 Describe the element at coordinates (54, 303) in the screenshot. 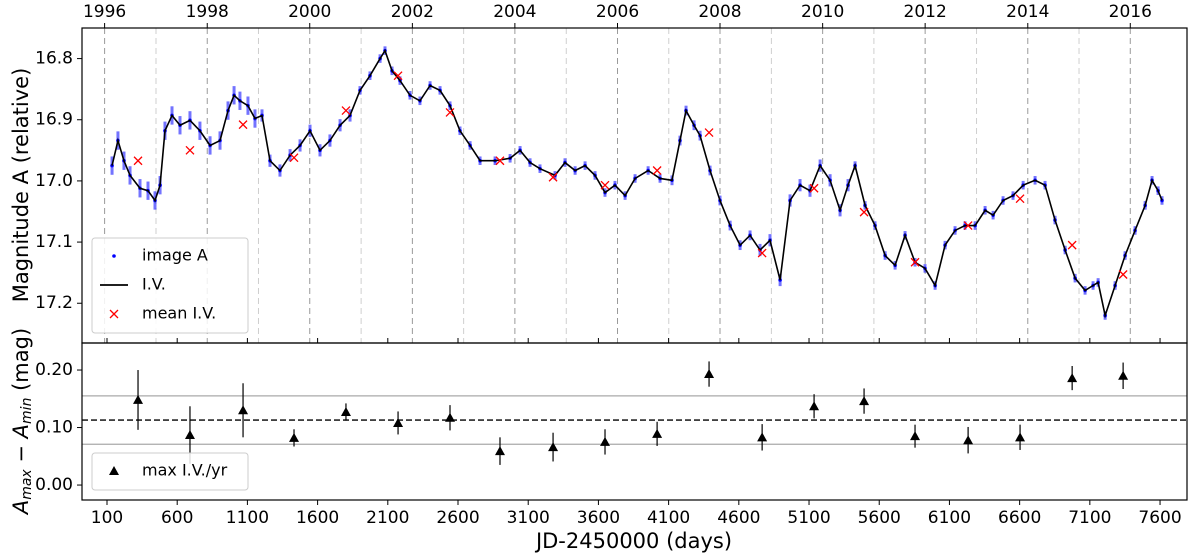

I see `y-tick-label: 17.2` at that location.